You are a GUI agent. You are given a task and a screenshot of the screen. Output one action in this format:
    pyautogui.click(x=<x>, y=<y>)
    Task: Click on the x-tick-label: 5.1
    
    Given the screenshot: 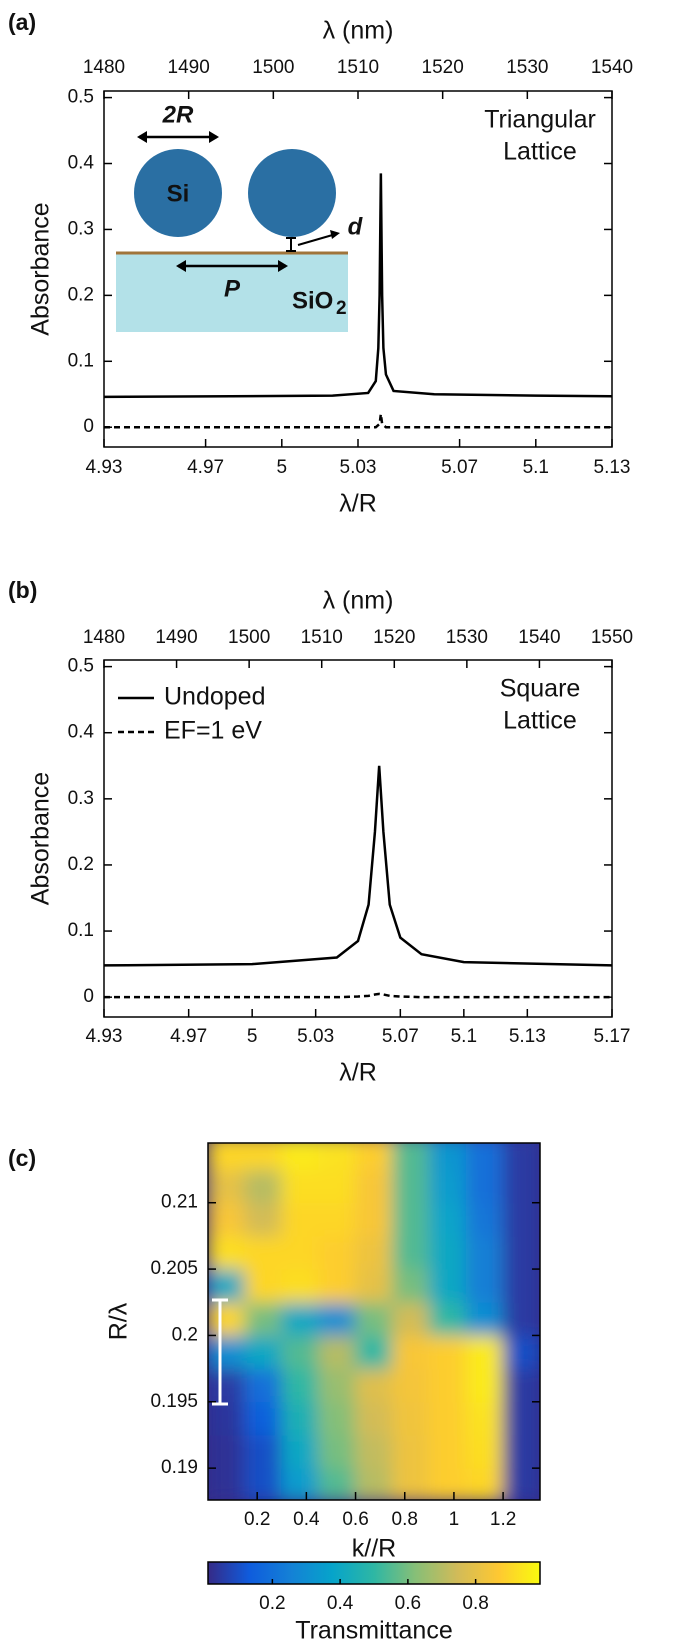 What is the action you would take?
    pyautogui.click(x=536, y=467)
    